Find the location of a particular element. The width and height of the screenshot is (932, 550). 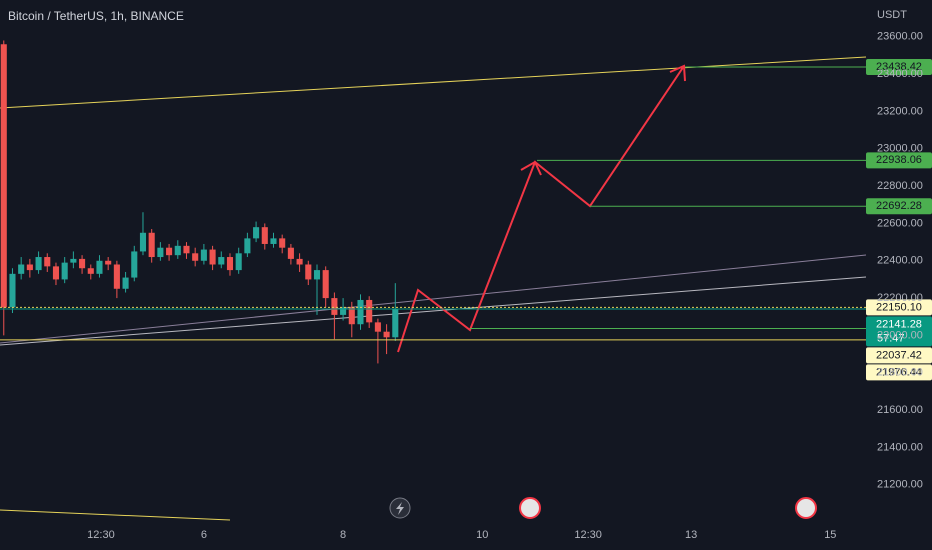

x-tick-label: 15 is located at coordinates (830, 535).